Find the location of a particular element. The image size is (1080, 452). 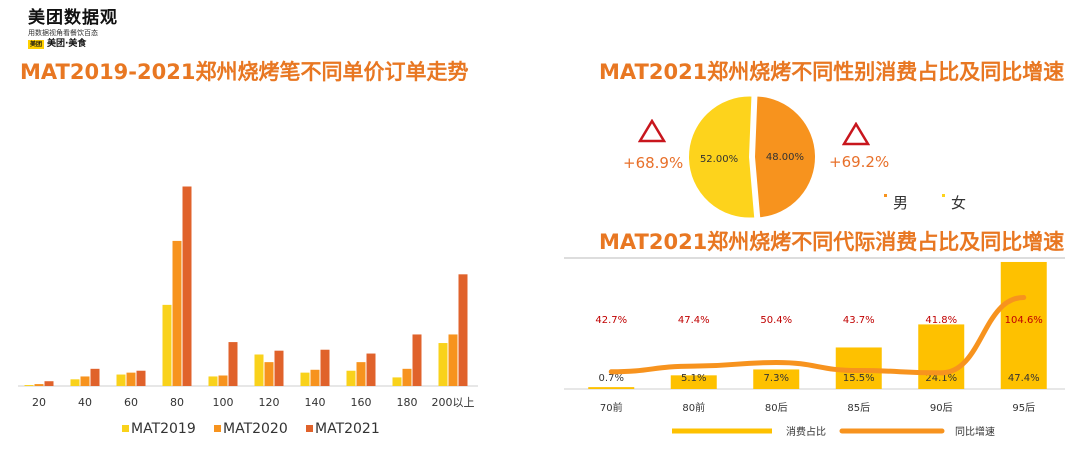

x-tick-label: 100 is located at coordinates (223, 402).